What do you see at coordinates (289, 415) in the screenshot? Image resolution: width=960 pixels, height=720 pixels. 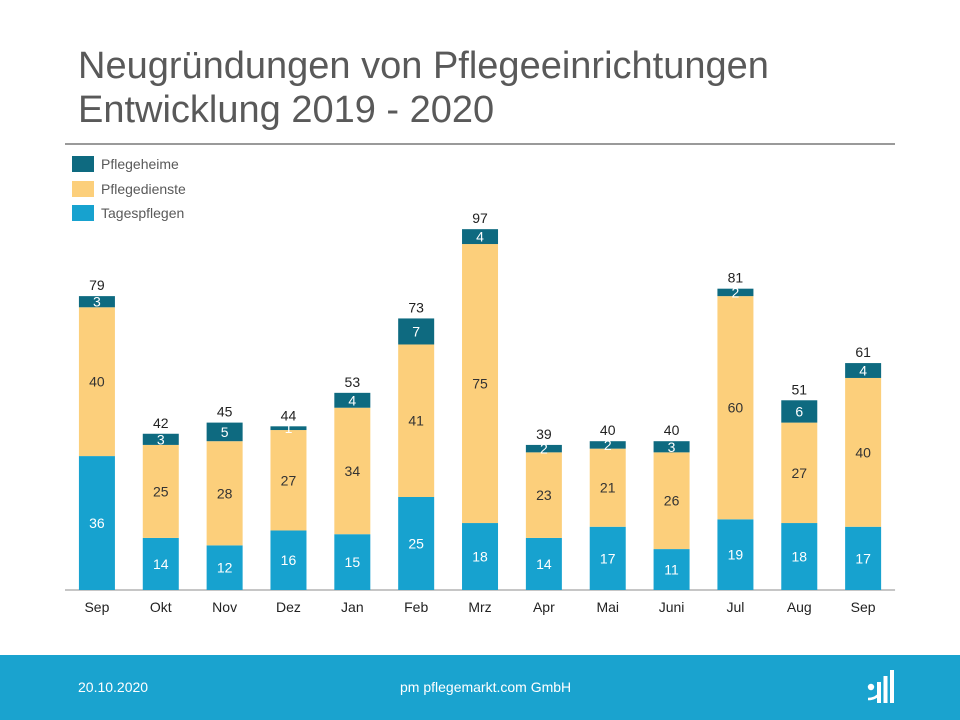 I see `total-label-3: 44` at bounding box center [289, 415].